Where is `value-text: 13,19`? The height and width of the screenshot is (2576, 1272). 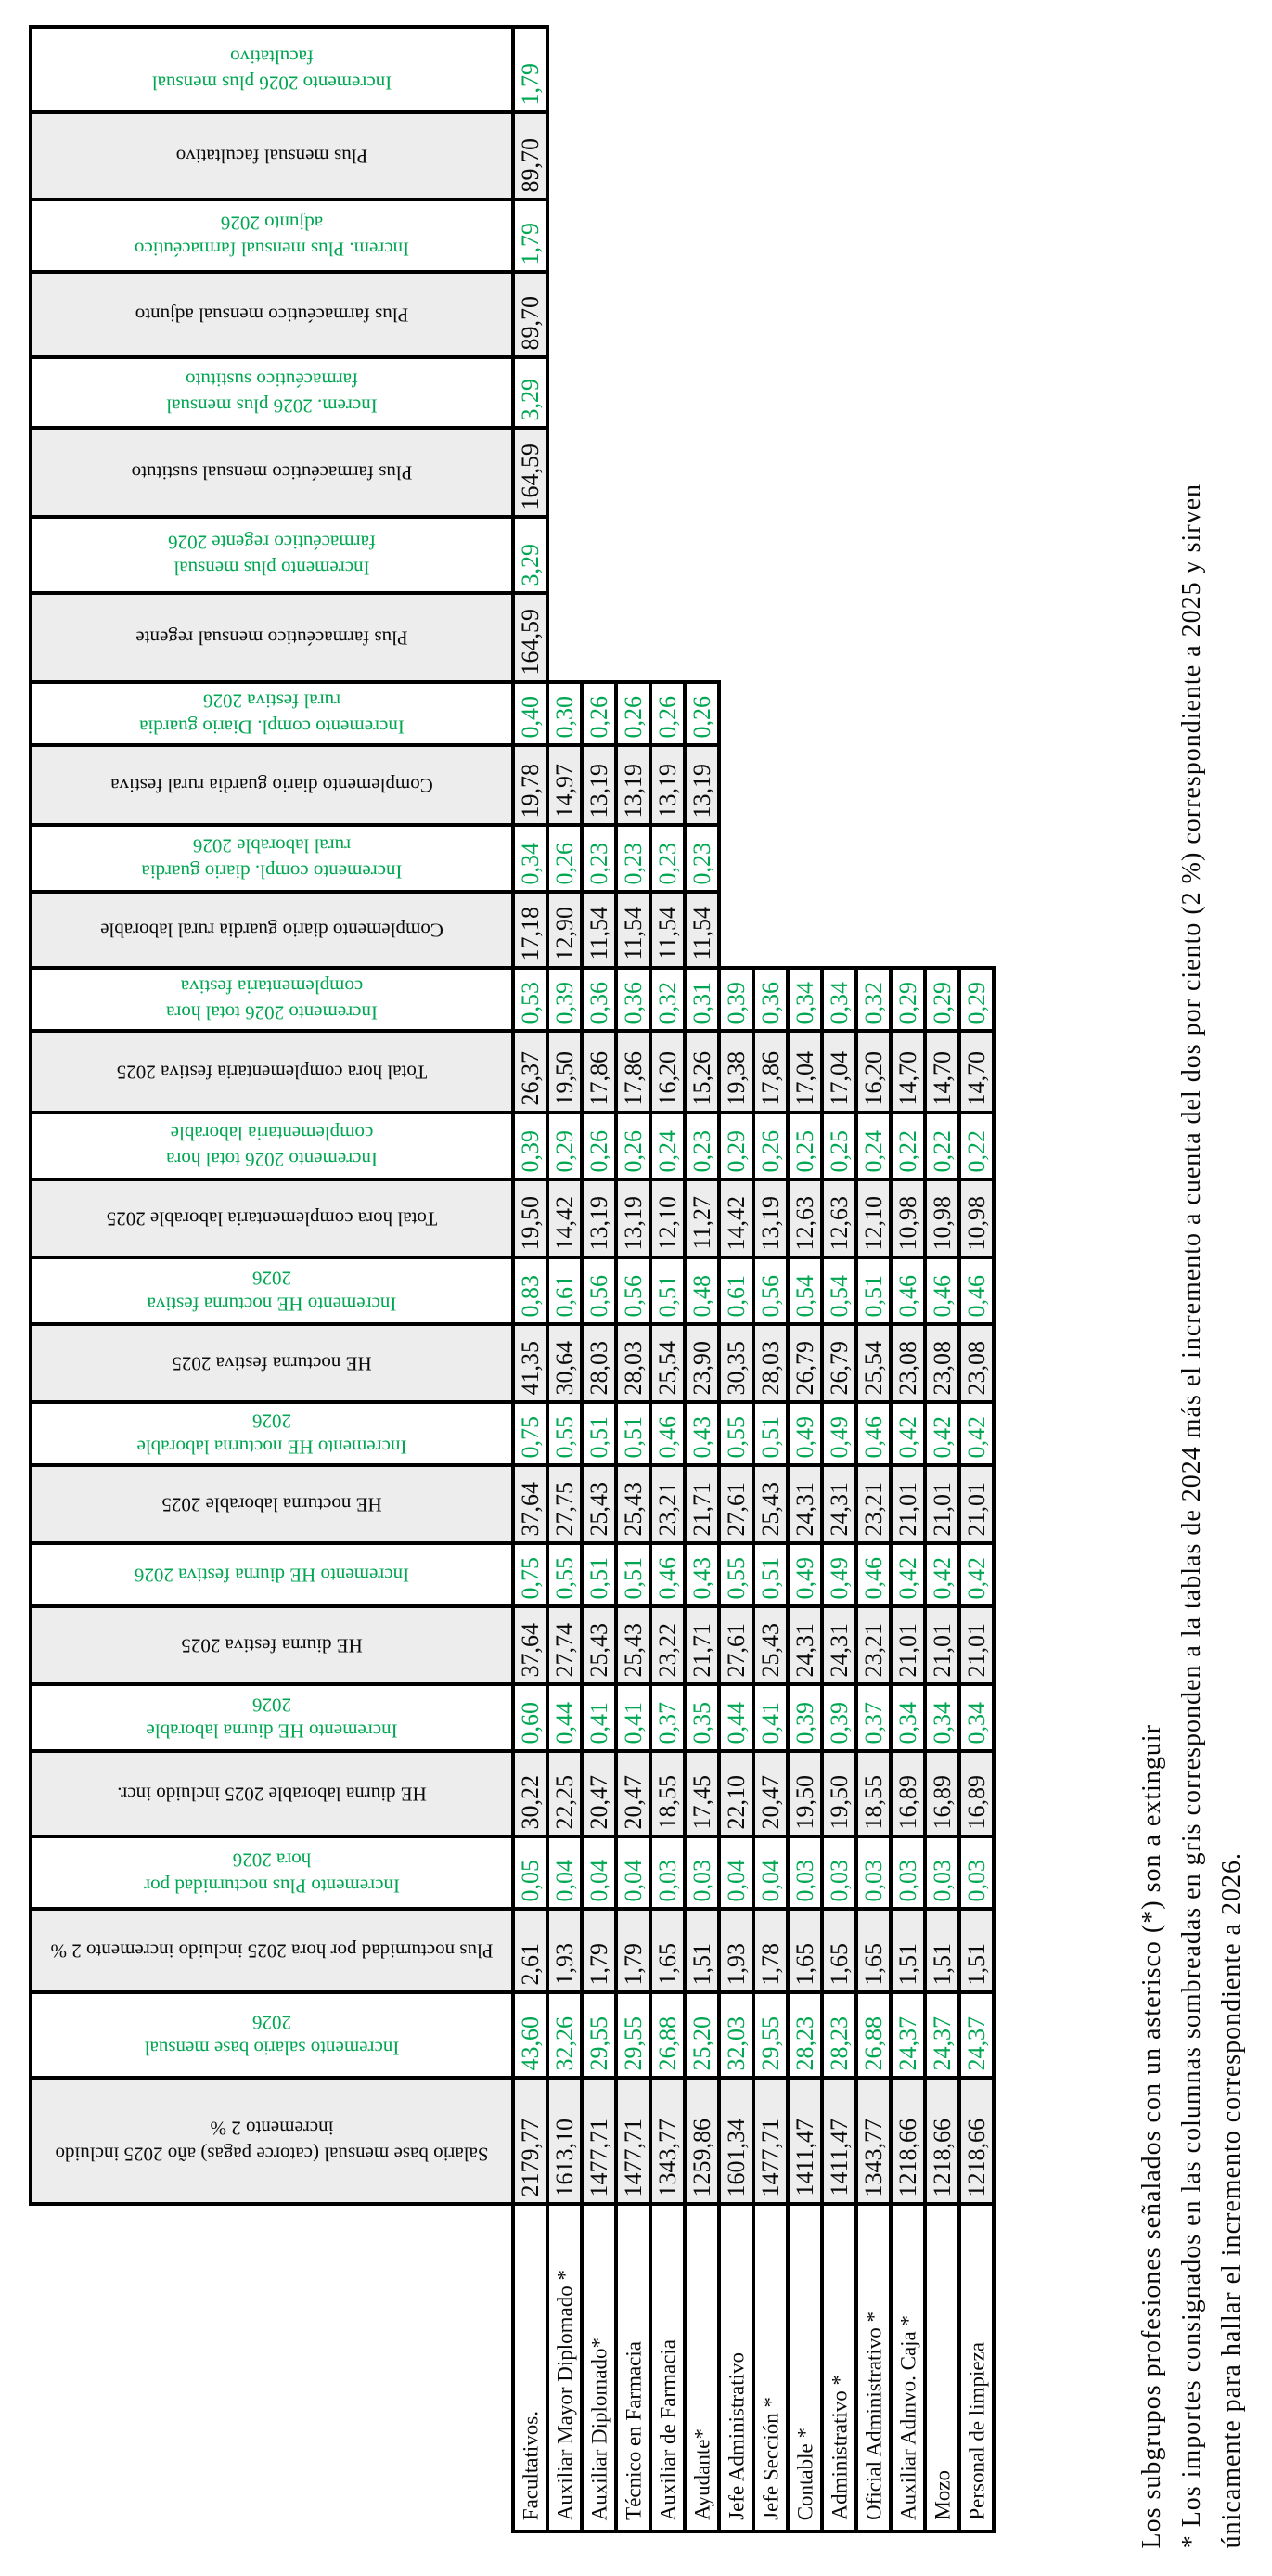
value-text: 13,19 is located at coordinates (633, 1223).